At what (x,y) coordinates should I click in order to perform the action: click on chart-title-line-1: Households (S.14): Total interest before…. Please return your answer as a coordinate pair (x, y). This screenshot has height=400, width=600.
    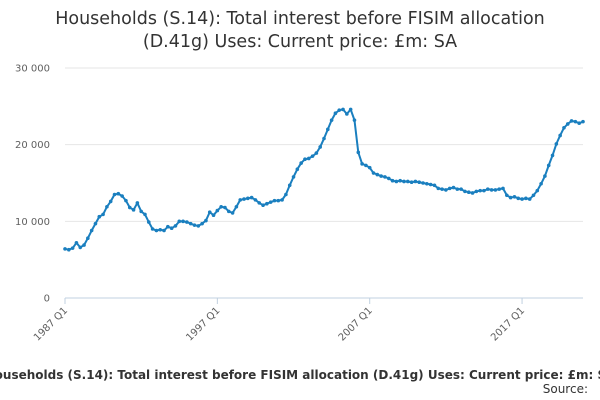
    Looking at the image, I should click on (300, 19).